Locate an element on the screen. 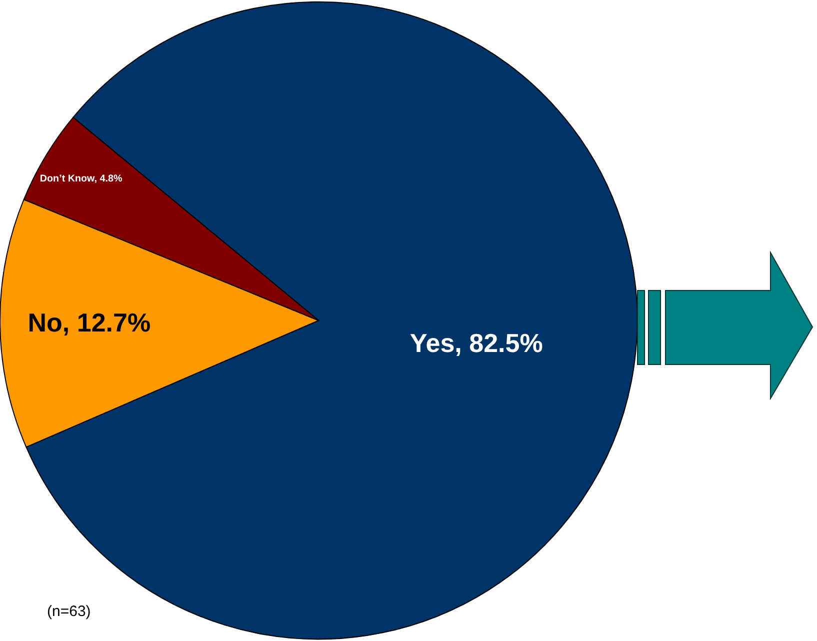 Image resolution: width=817 pixels, height=641 pixels. slice-label: Don’t Know, 4.8% is located at coordinates (81, 178).